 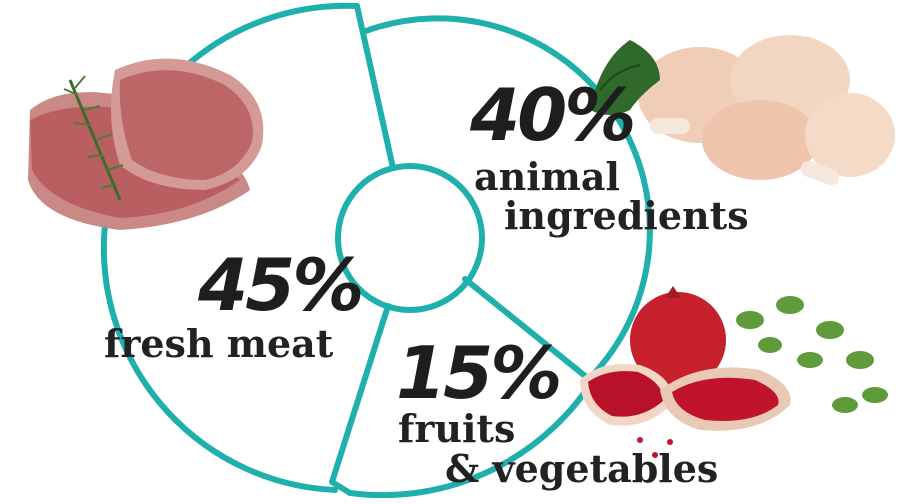 What do you see at coordinates (742, 110) in the screenshot?
I see `chicken-drumsticks-image` at bounding box center [742, 110].